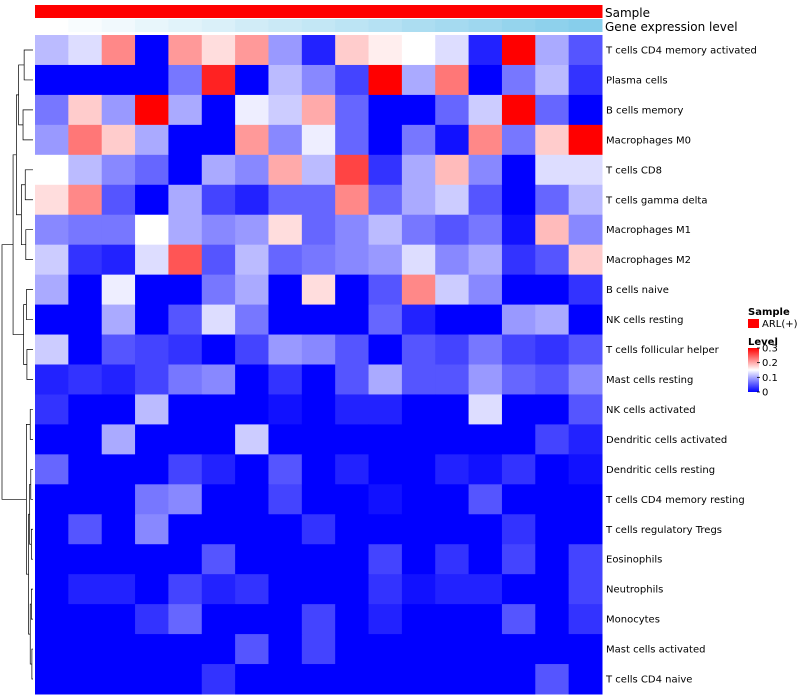  Describe the element at coordinates (765, 393) in the screenshot. I see `legend-tick-label: 0` at that location.